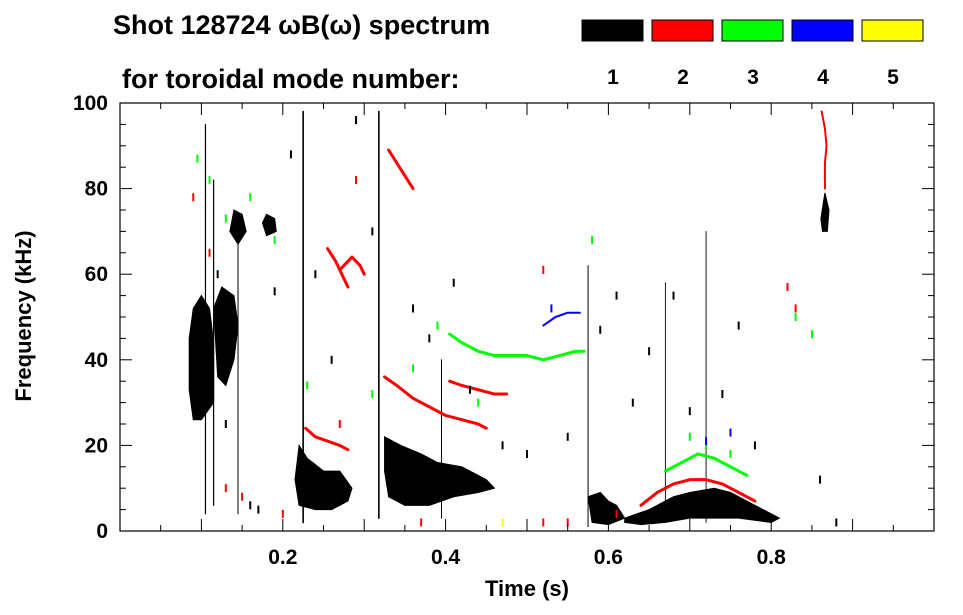 Image resolution: width=963 pixels, height=615 pixels. Describe the element at coordinates (90, 103) in the screenshot. I see `y-tick-label: 100` at that location.